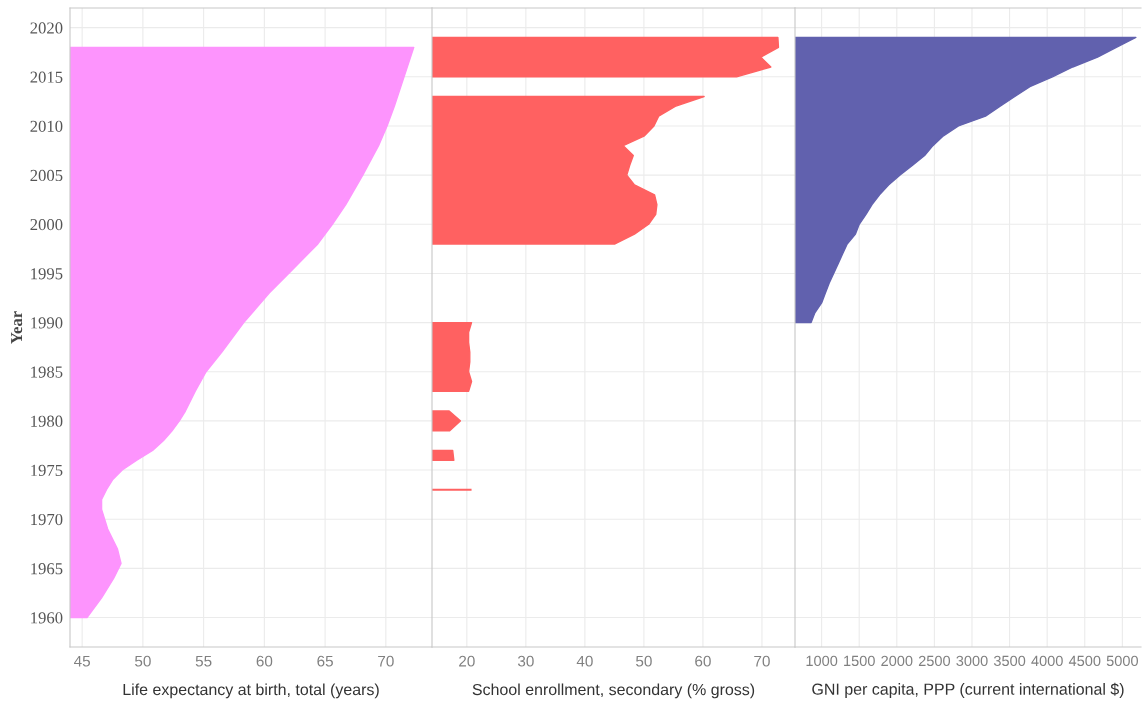 This screenshot has width=1145, height=706. I want to click on y-tick-label: 1960, so click(47, 618).